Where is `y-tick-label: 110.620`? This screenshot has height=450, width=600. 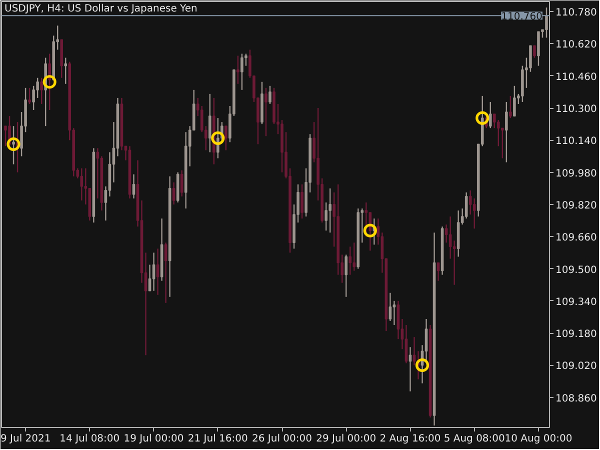 y-tick-label: 110.620 is located at coordinates (576, 45).